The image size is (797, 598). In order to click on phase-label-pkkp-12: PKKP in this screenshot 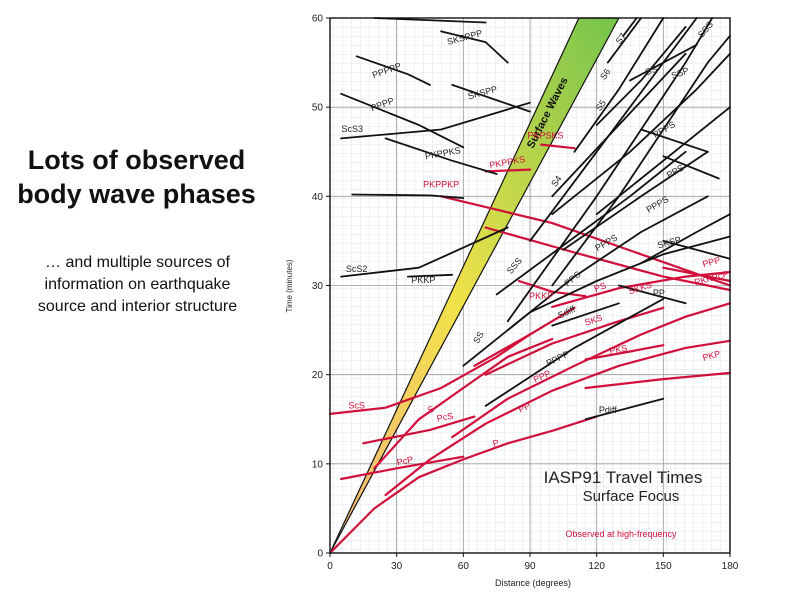, I will do `click(541, 296)`.